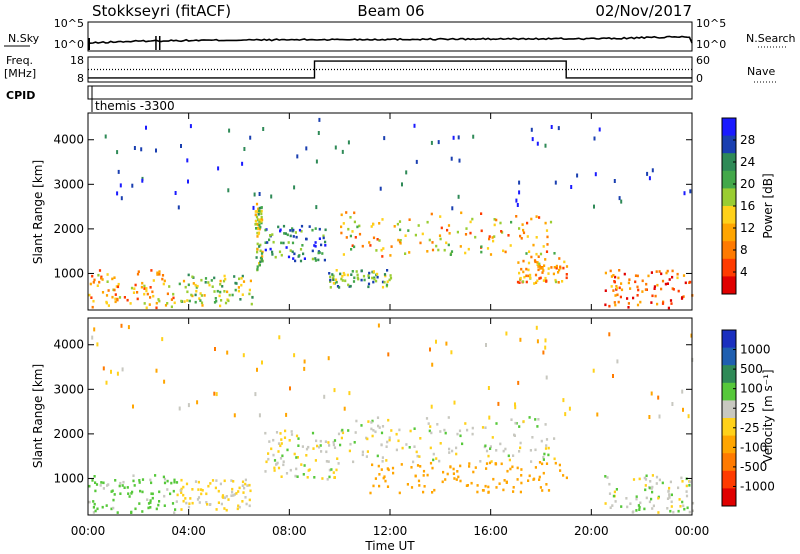 The height and width of the screenshot is (554, 800). I want to click on velocity-ytick-label: 4000, so click(68, 345).